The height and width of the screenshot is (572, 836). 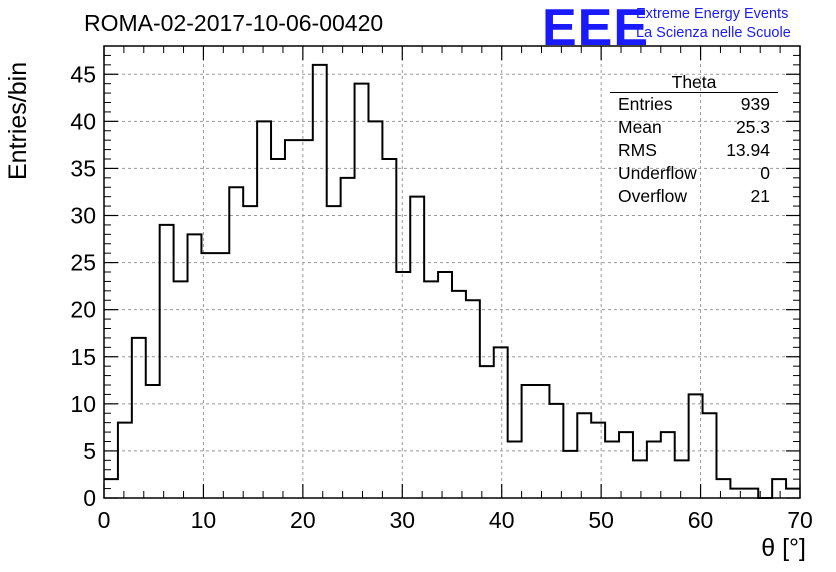 What do you see at coordinates (83, 216) in the screenshot?
I see `y-tick-label: 30` at bounding box center [83, 216].